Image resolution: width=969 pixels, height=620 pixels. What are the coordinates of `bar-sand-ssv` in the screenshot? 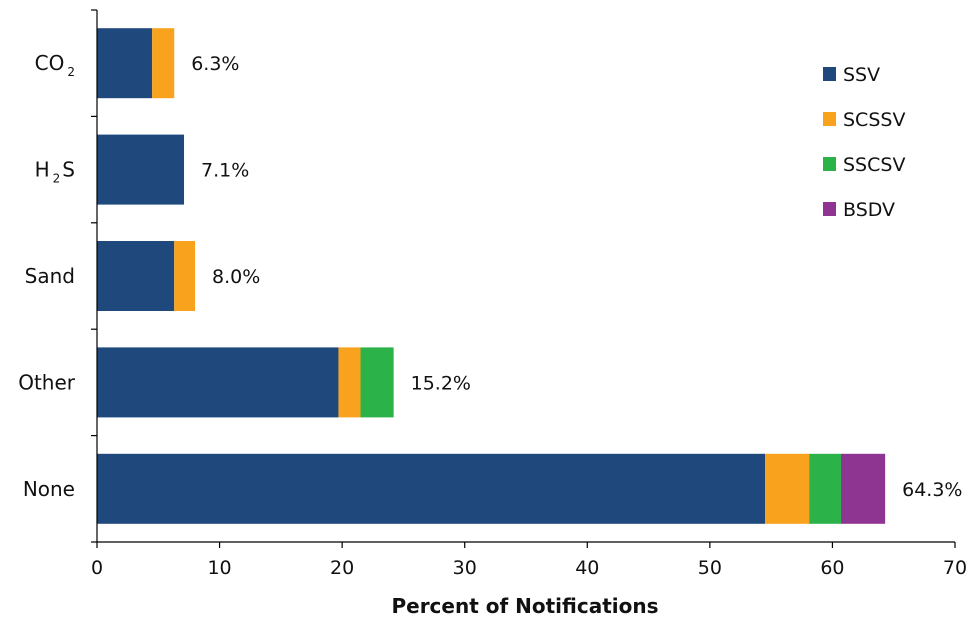 It's located at (136, 276).